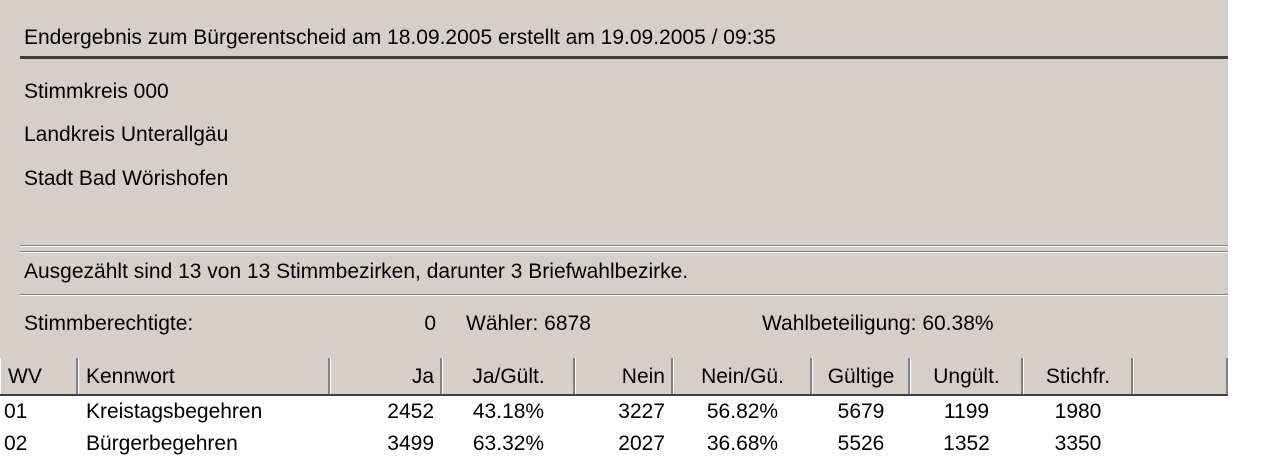  What do you see at coordinates (126, 178) in the screenshot?
I see `region-line: Stadt Bad Wörishofen` at bounding box center [126, 178].